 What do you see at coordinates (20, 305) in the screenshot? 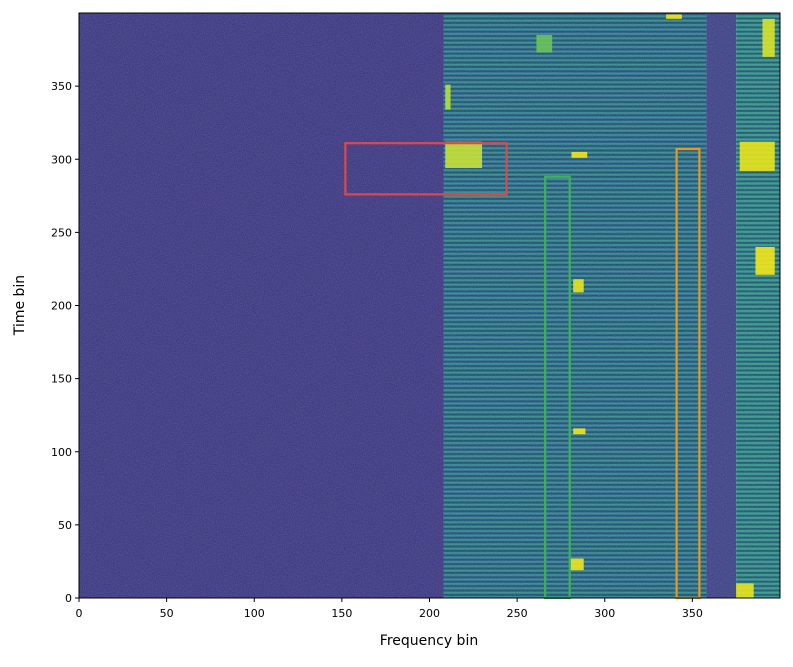
I see `y-axis-label: Time bin` at bounding box center [20, 305].